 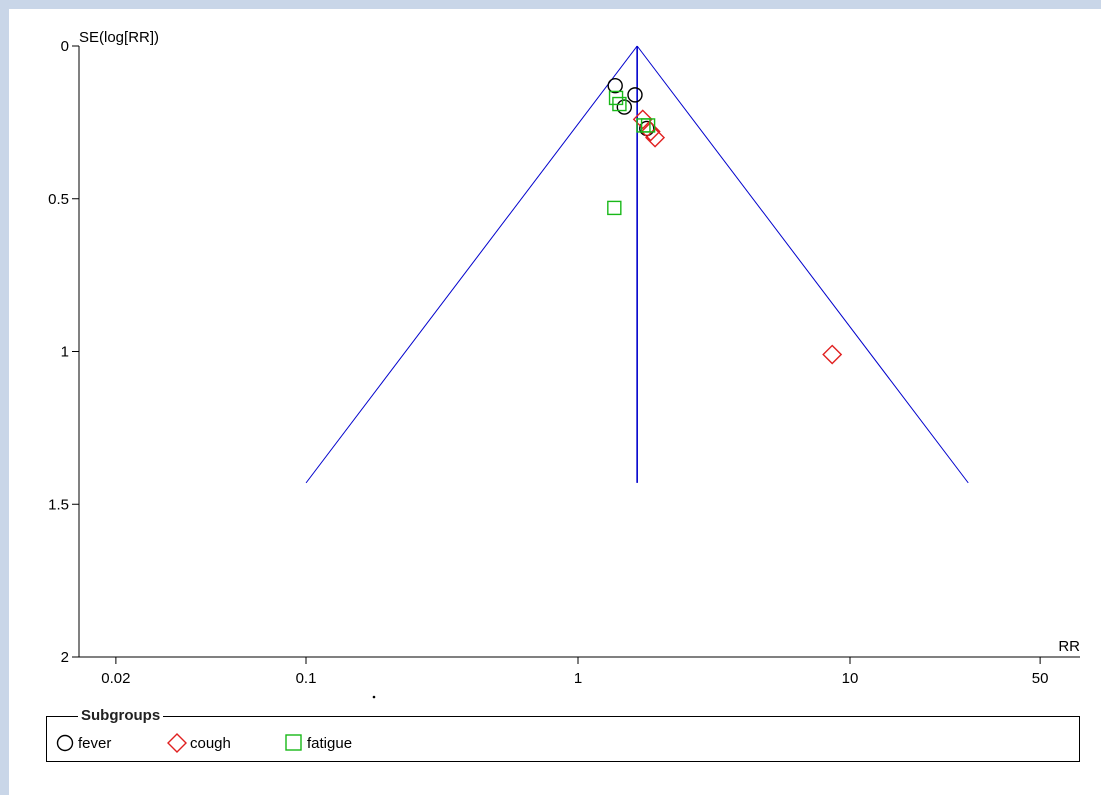 What do you see at coordinates (1069, 646) in the screenshot?
I see `x-axis-label: RR` at bounding box center [1069, 646].